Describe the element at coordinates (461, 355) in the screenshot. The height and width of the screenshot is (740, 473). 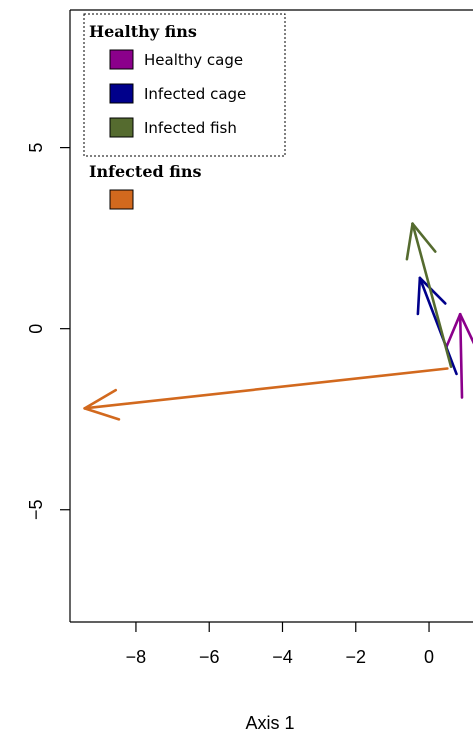
I see `arrow-shaft-healthy-cage` at that location.